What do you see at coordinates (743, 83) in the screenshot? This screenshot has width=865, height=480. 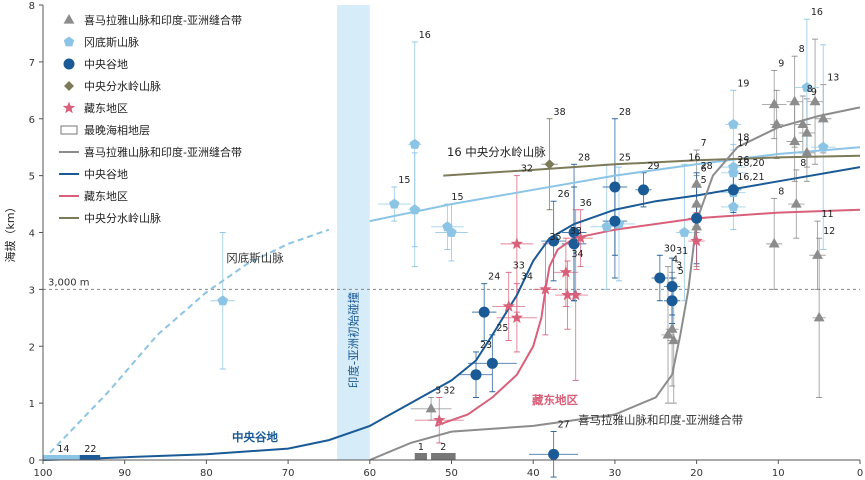 I see `data-point-label: 19` at bounding box center [743, 83].